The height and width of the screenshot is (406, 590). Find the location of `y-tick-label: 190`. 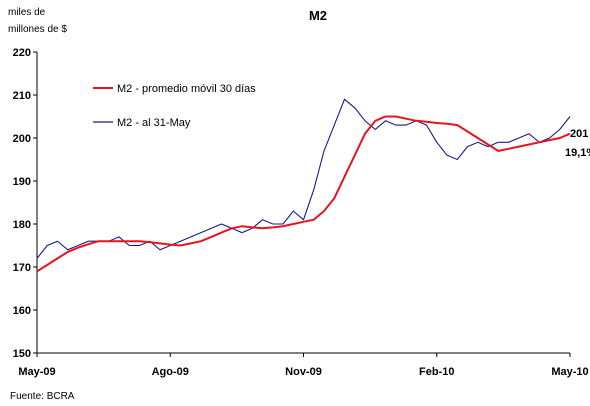

y-tick-label: 190 is located at coordinates (22, 182).